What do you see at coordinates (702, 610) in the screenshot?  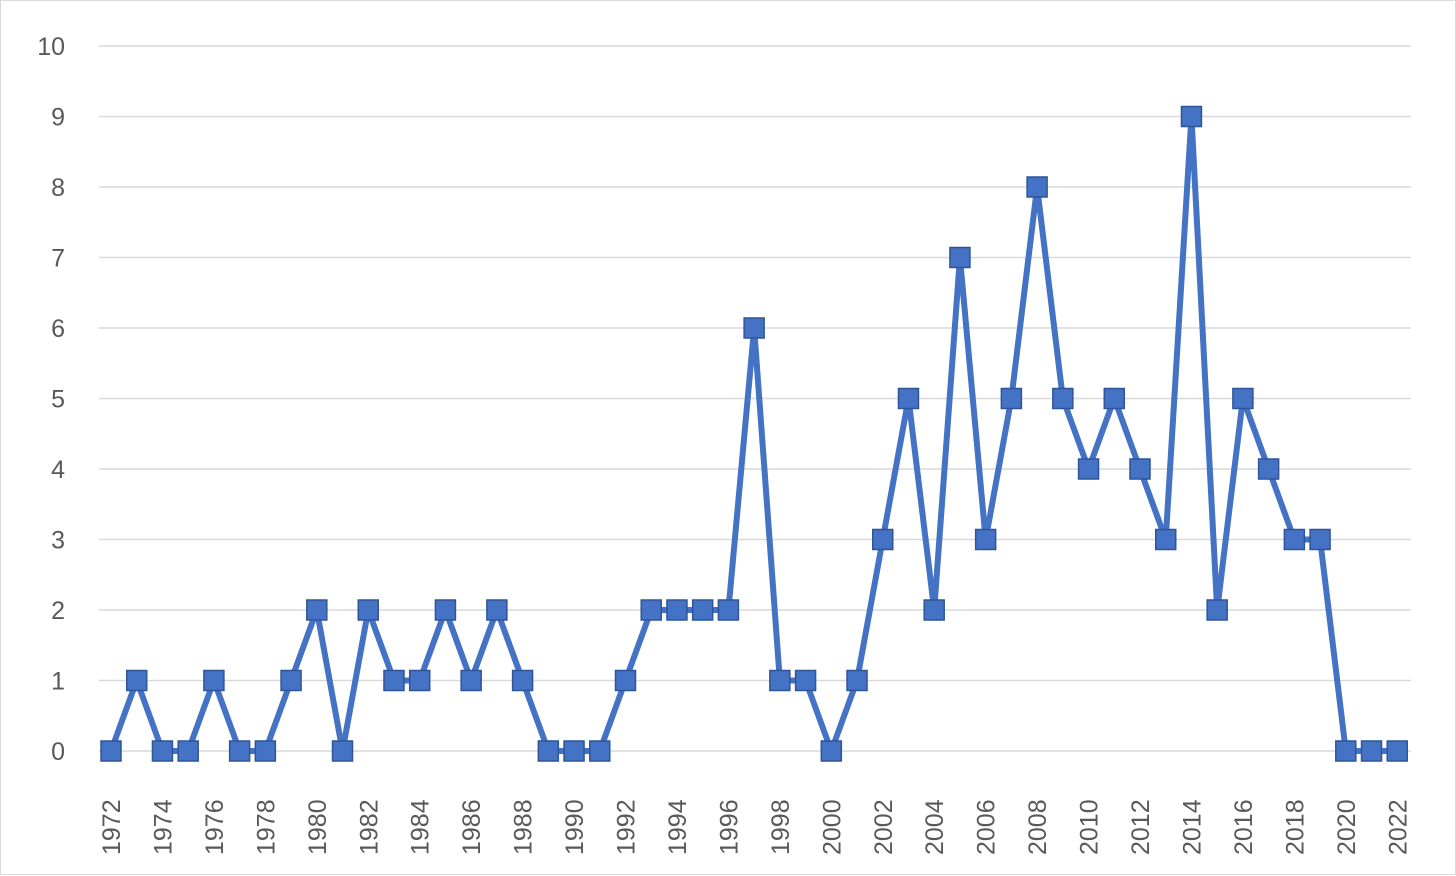 I see `data-point-1995` at bounding box center [702, 610].